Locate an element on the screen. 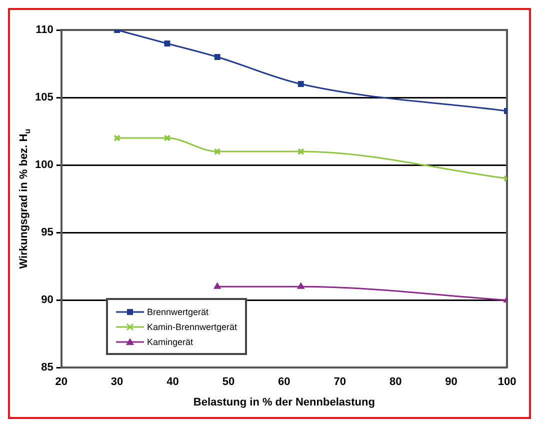  y-tick-label: 90 is located at coordinates (47, 300).